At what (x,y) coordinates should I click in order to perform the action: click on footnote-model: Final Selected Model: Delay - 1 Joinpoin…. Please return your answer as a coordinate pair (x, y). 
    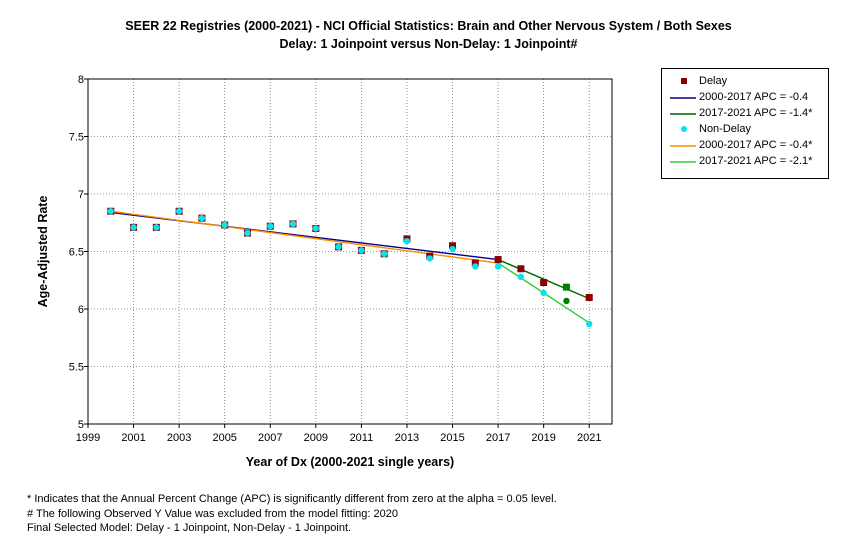
    Looking at the image, I should click on (189, 528).